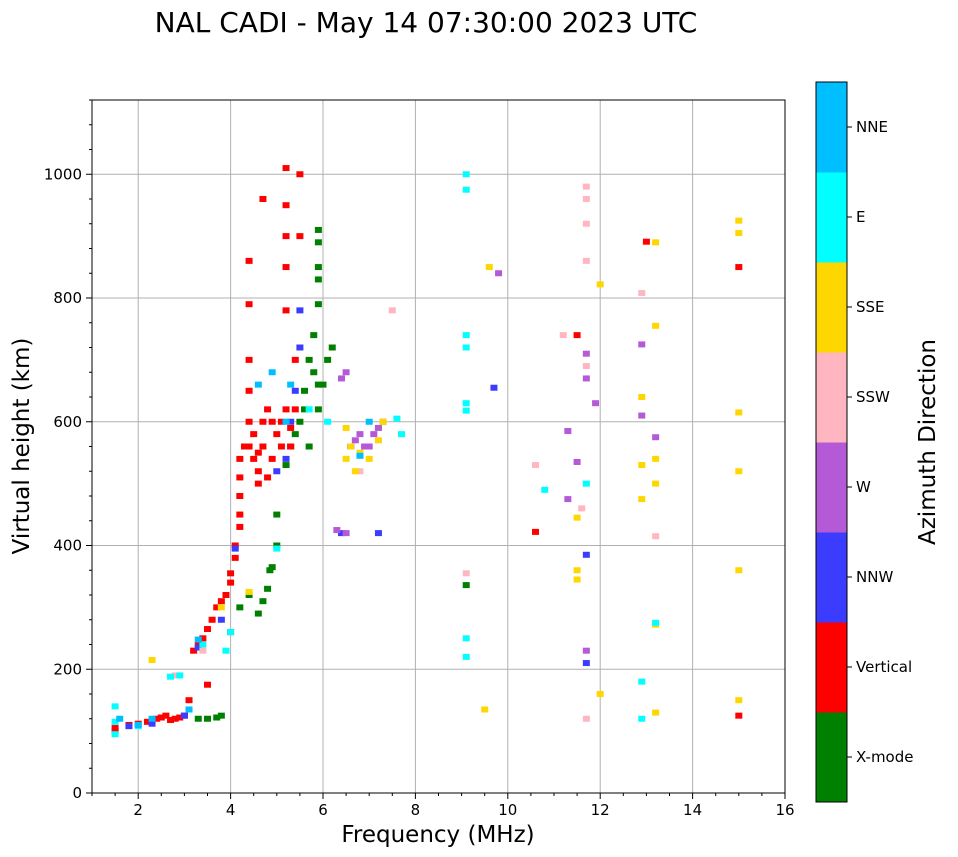 Image resolution: width=958 pixels, height=857 pixels. I want to click on colorbar-swatch-x-mode, so click(831, 757).